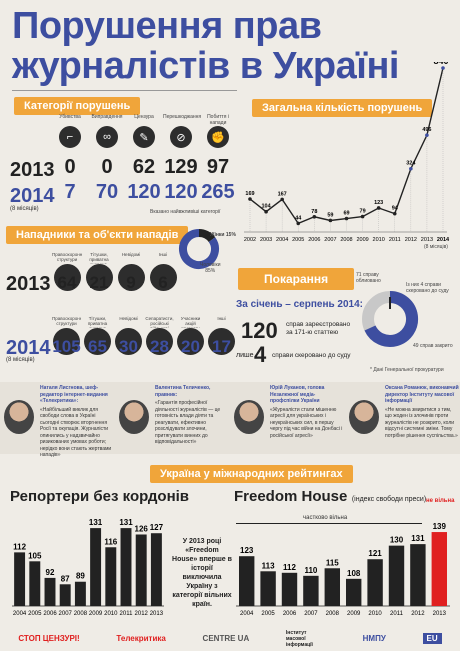 Image resolution: width=460 pixels, height=651 pixels. I want to click on category-column: Виправдення ∞ 0 70, so click(107, 159).